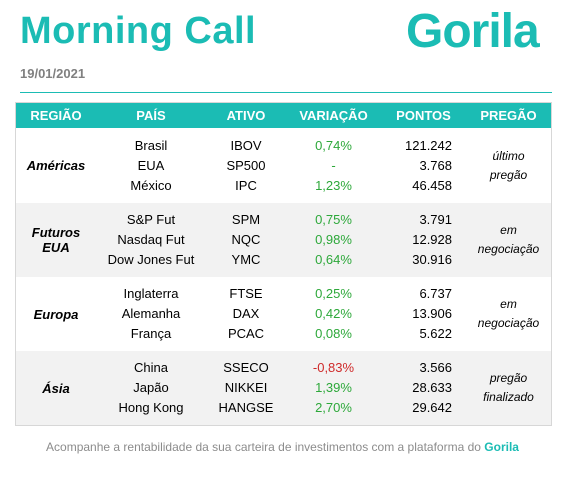  What do you see at coordinates (508, 115) in the screenshot?
I see `column-header-session: PREGÃO` at bounding box center [508, 115].